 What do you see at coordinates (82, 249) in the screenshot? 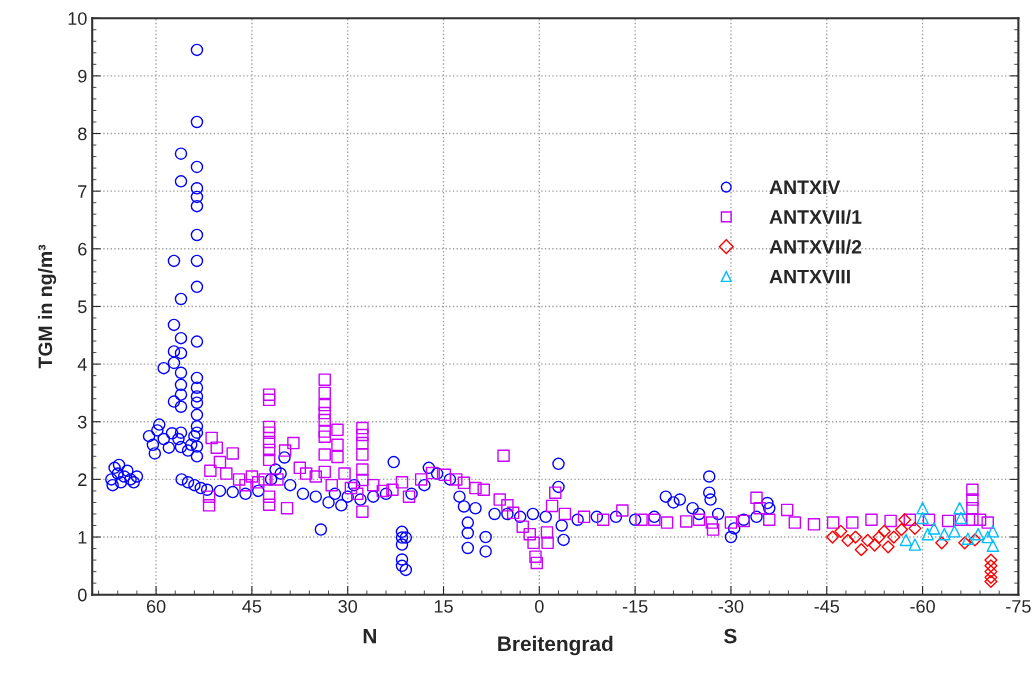
I see `y-tick-label: 6` at bounding box center [82, 249].